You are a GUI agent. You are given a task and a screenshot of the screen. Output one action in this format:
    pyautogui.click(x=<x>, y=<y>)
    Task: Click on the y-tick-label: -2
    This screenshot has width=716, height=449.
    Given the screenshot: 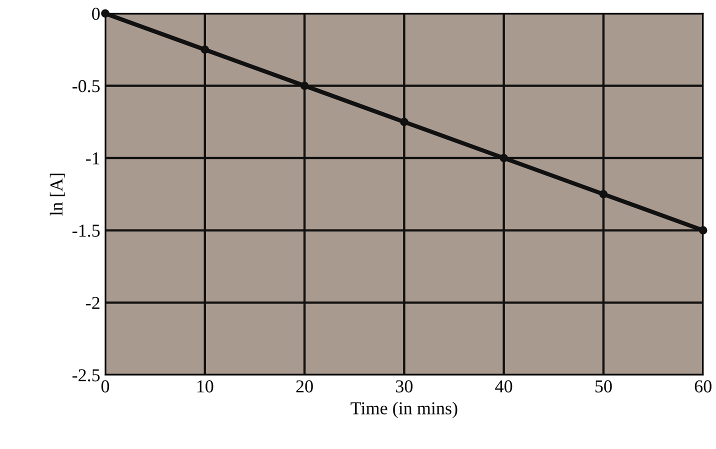 What is the action you would take?
    pyautogui.click(x=93, y=302)
    